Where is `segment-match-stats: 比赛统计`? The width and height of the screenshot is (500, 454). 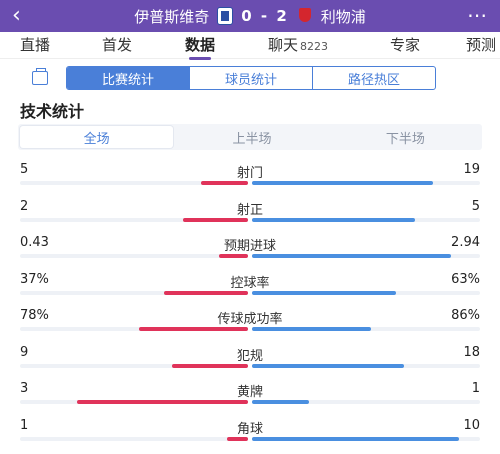 segment-match-stats: 比赛统计 is located at coordinates (128, 78).